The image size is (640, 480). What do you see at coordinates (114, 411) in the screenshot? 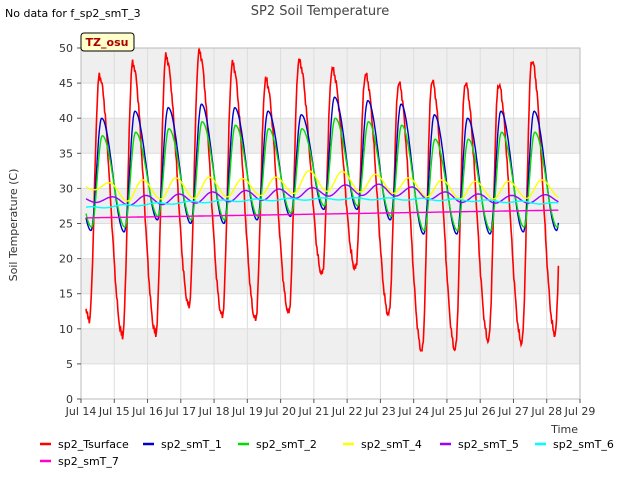
I see `x-tick-label: Jul 15` at bounding box center [114, 411].